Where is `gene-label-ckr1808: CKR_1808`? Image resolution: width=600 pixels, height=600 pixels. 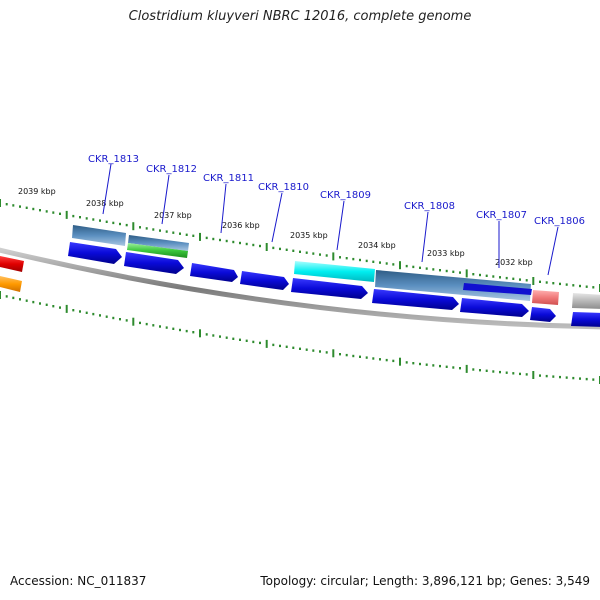 gene-label-ckr1808: CKR_1808 is located at coordinates (429, 206).